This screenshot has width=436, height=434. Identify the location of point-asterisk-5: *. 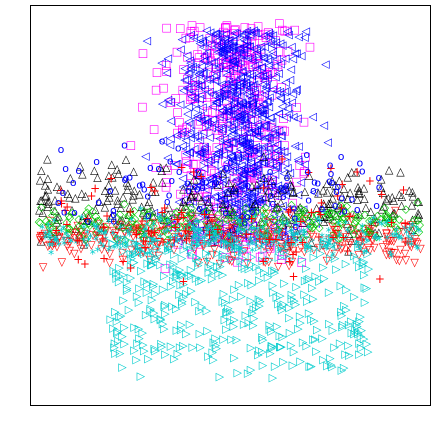
(419, 233).